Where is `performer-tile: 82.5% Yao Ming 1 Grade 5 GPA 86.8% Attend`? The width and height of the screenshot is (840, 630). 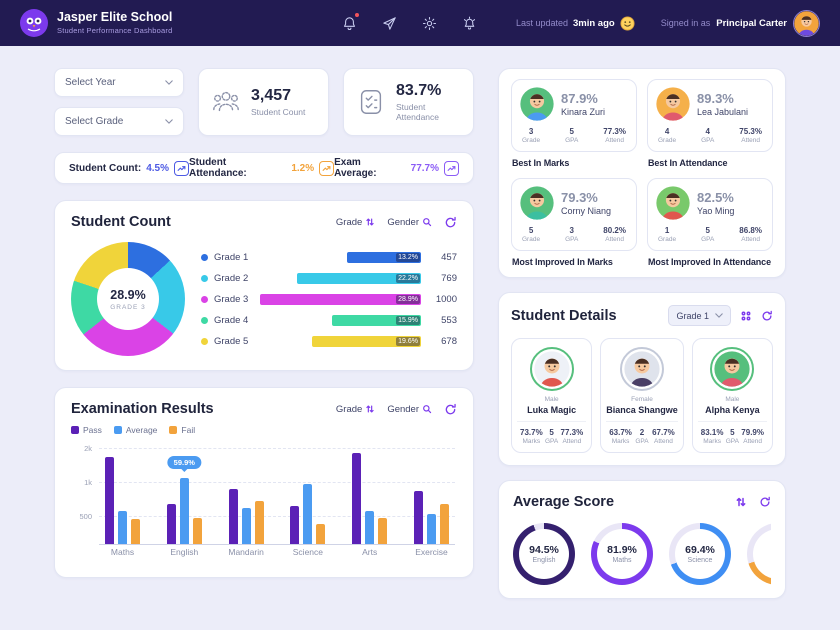 performer-tile: 82.5% Yao Ming 1 Grade 5 GPA 86.8% Attend is located at coordinates (710, 214).